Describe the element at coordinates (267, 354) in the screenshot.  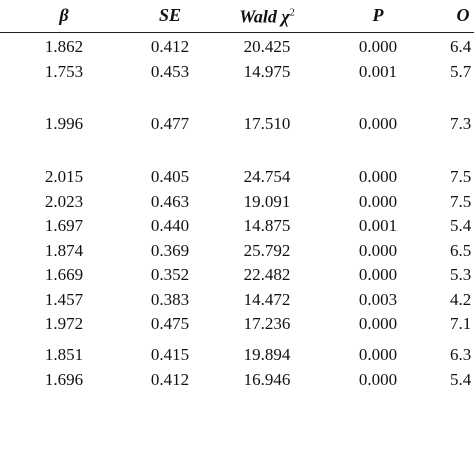
I see `data-cell: 19.894` at that location.